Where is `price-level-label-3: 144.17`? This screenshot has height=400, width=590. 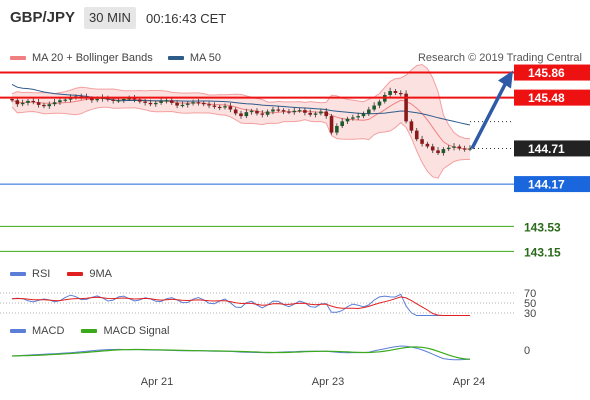 price-level-label-3: 144.17 is located at coordinates (546, 185).